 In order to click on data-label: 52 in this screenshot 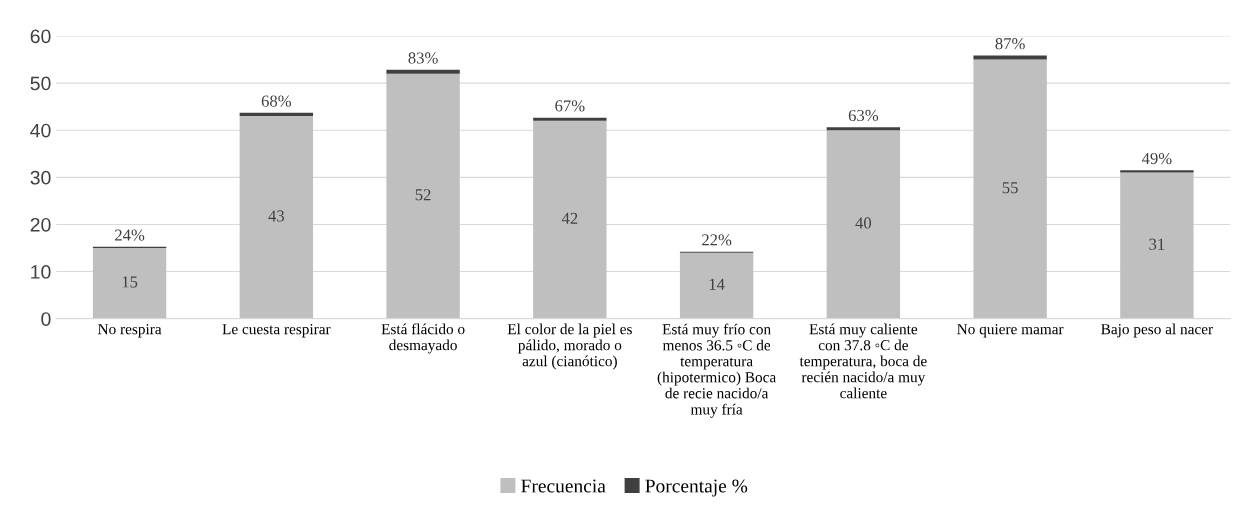, I will do `click(423, 195)`.